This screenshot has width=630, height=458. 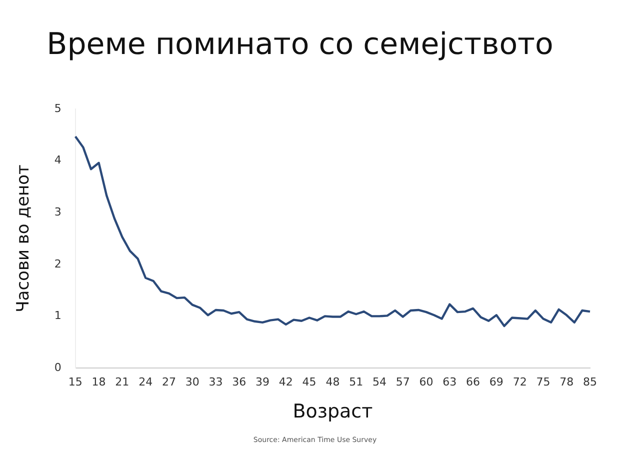 I want to click on x-tick-label: 57, so click(x=403, y=381).